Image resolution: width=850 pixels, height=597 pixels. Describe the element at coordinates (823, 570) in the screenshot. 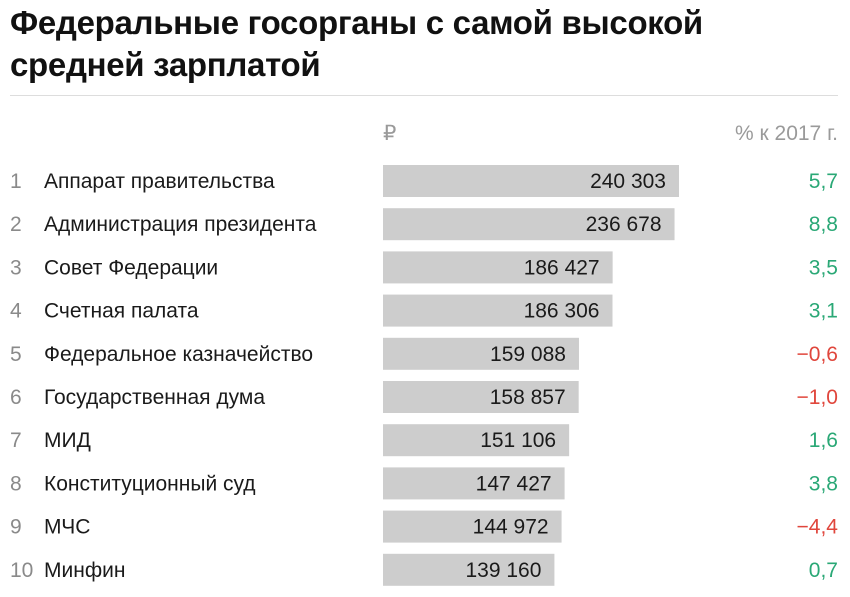

I see `change-label: 0,7` at that location.